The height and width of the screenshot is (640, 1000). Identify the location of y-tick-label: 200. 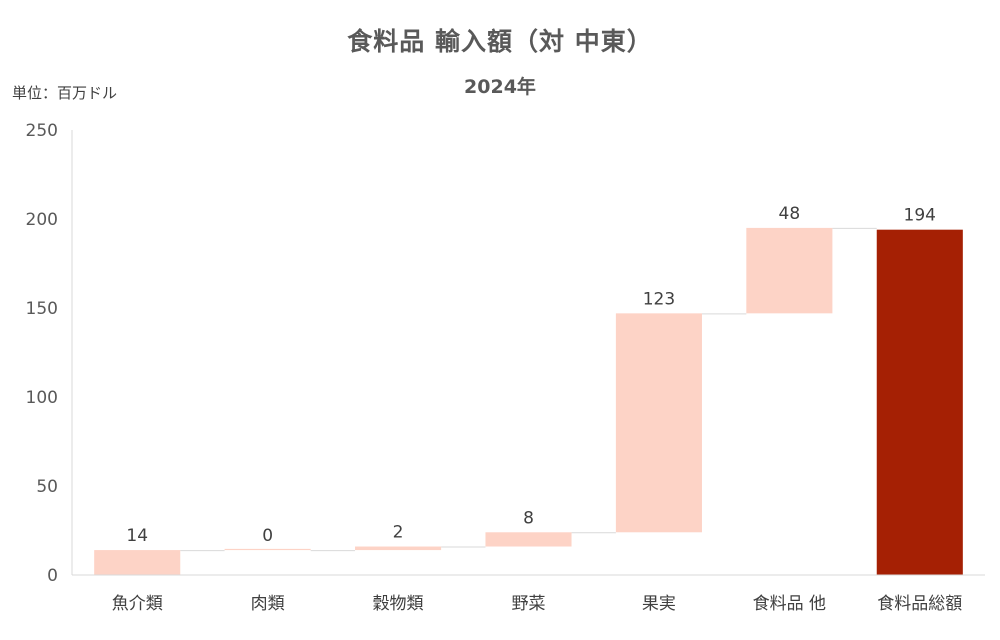
(42, 220).